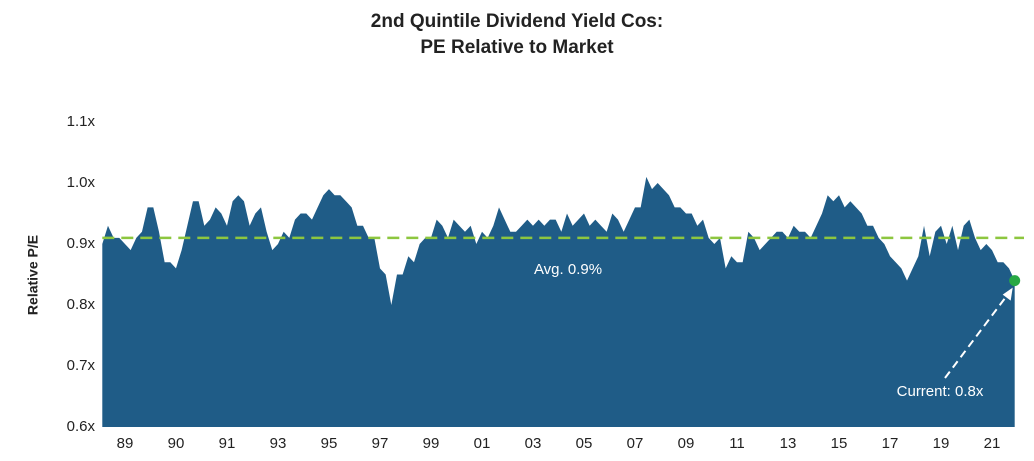 This screenshot has width=1034, height=461. Describe the element at coordinates (380, 443) in the screenshot. I see `x-tick-label: 97` at that location.